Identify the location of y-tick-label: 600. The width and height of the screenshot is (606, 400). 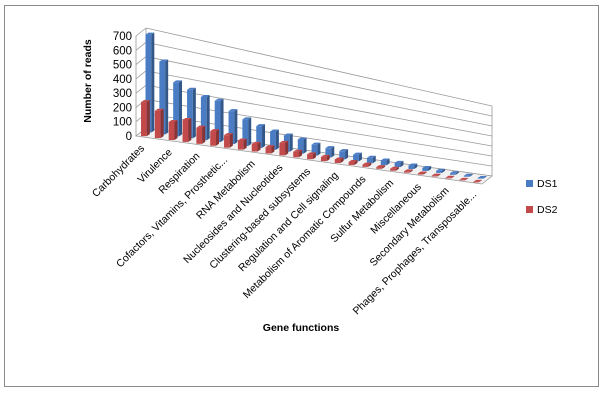
(122, 51).